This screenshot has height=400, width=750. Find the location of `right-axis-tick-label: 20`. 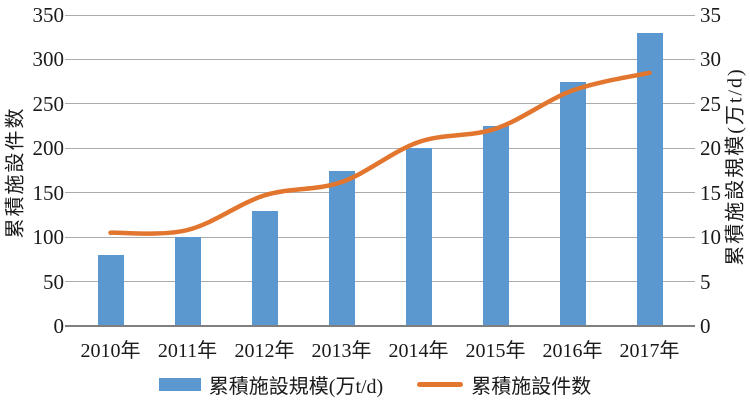

right-axis-tick-label: 20 is located at coordinates (710, 148).